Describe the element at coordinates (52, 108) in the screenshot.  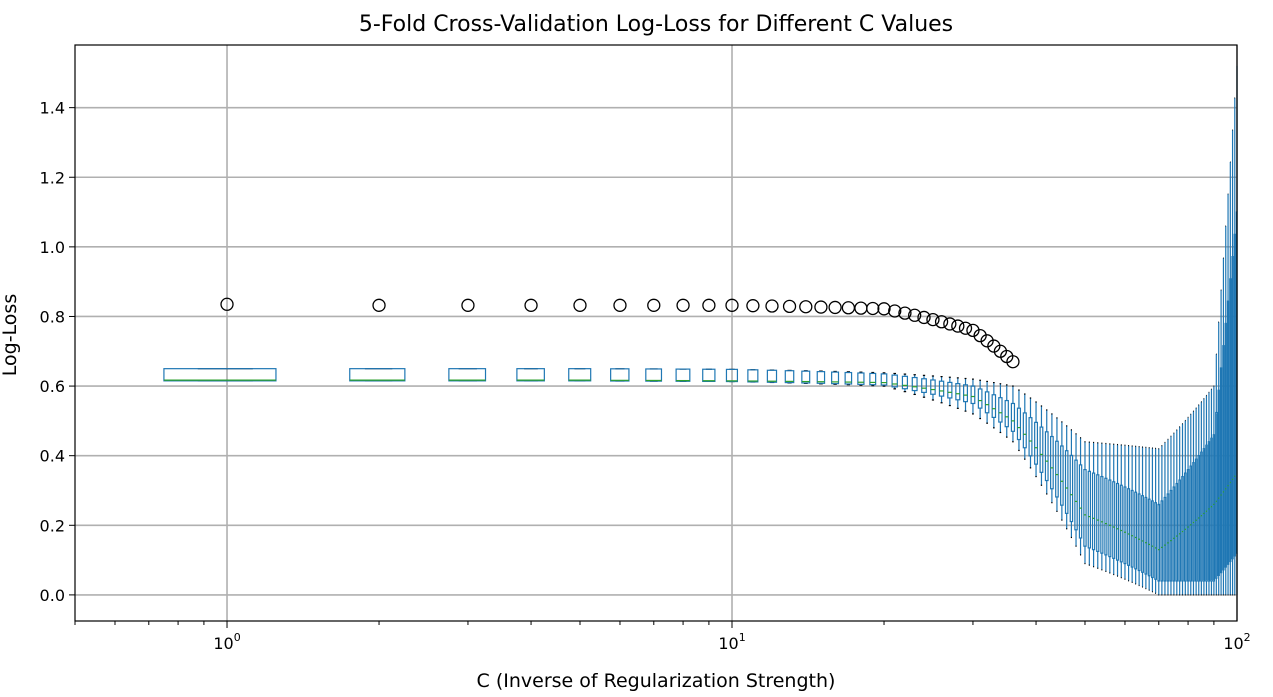
I see `y-tick-label: 1.4` at that location.